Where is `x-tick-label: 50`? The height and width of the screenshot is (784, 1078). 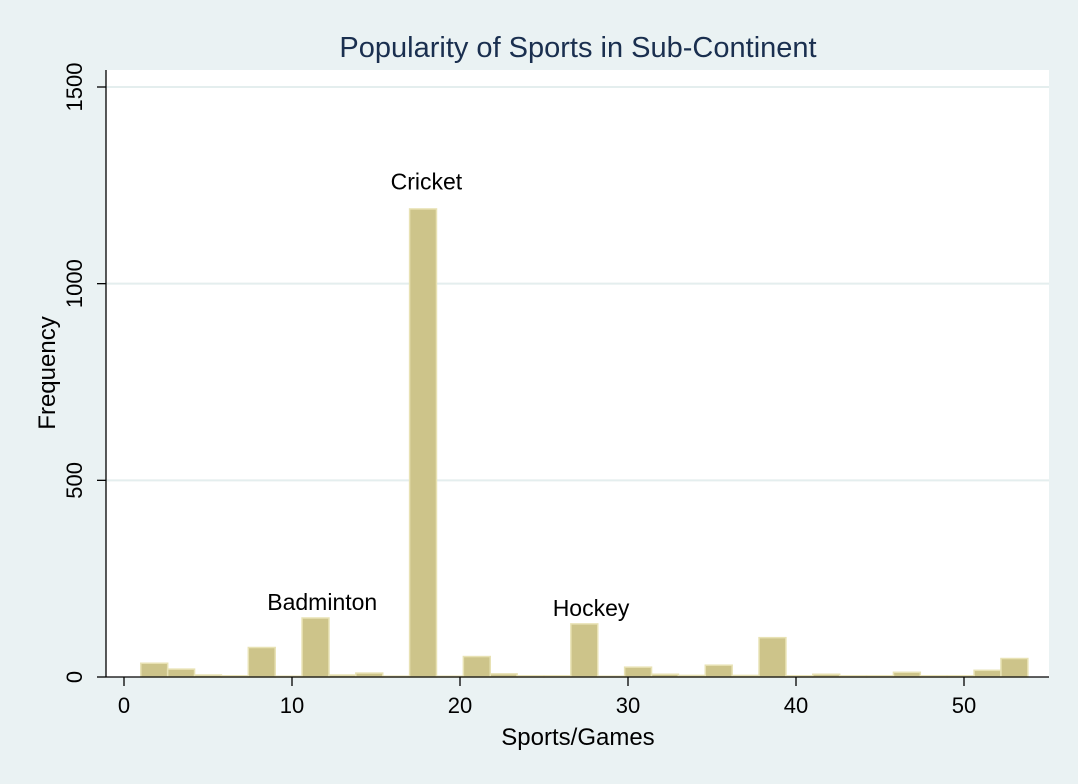
x-tick-label: 50 is located at coordinates (964, 705).